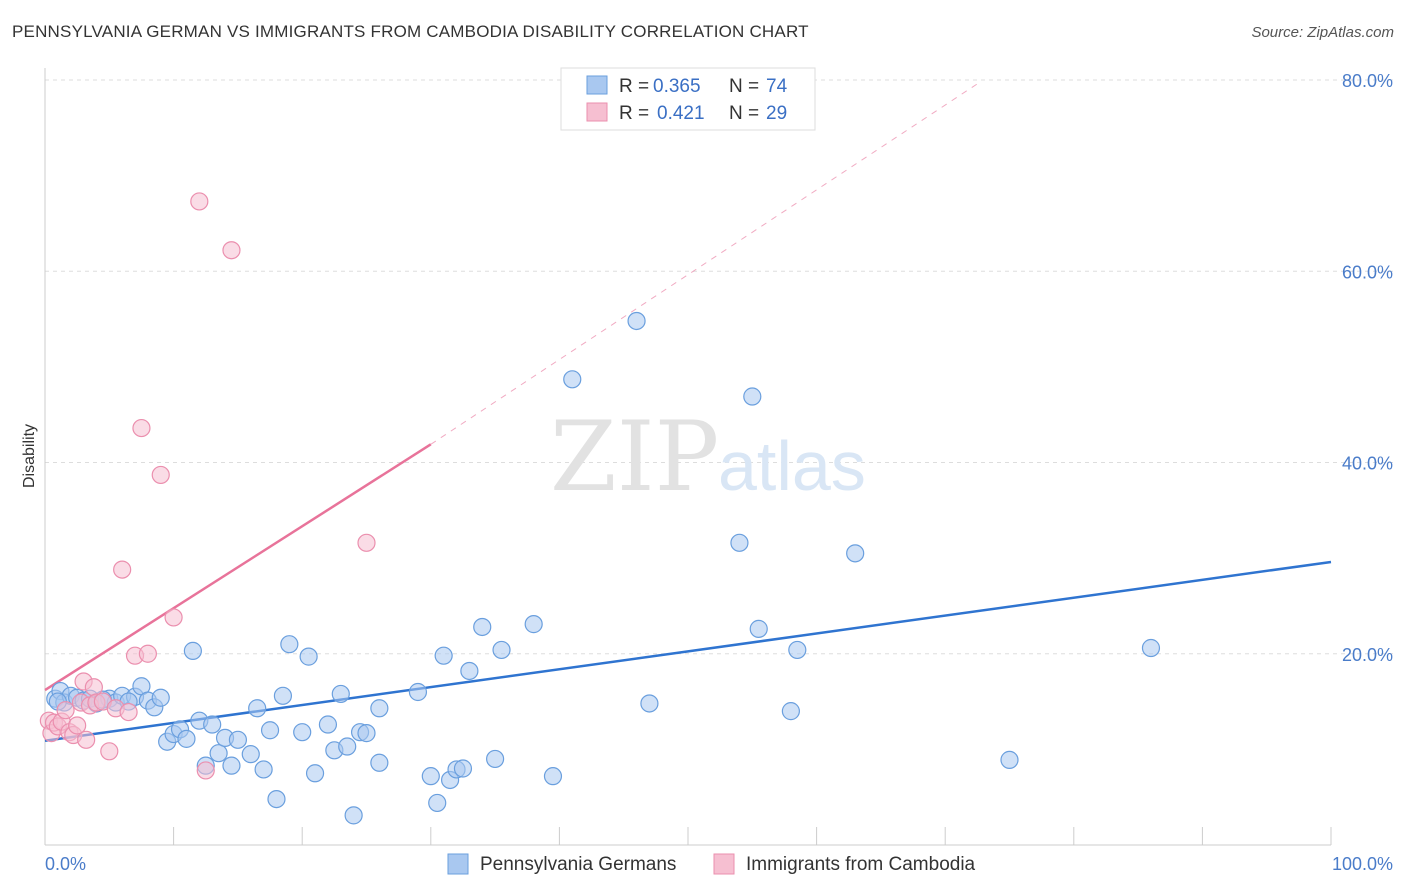 This screenshot has width=1406, height=892. Describe the element at coordinates (1367, 368) in the screenshot. I see `y-axis-tick-labels: 20.0% 40.0% 60.0% 80.0%` at that location.